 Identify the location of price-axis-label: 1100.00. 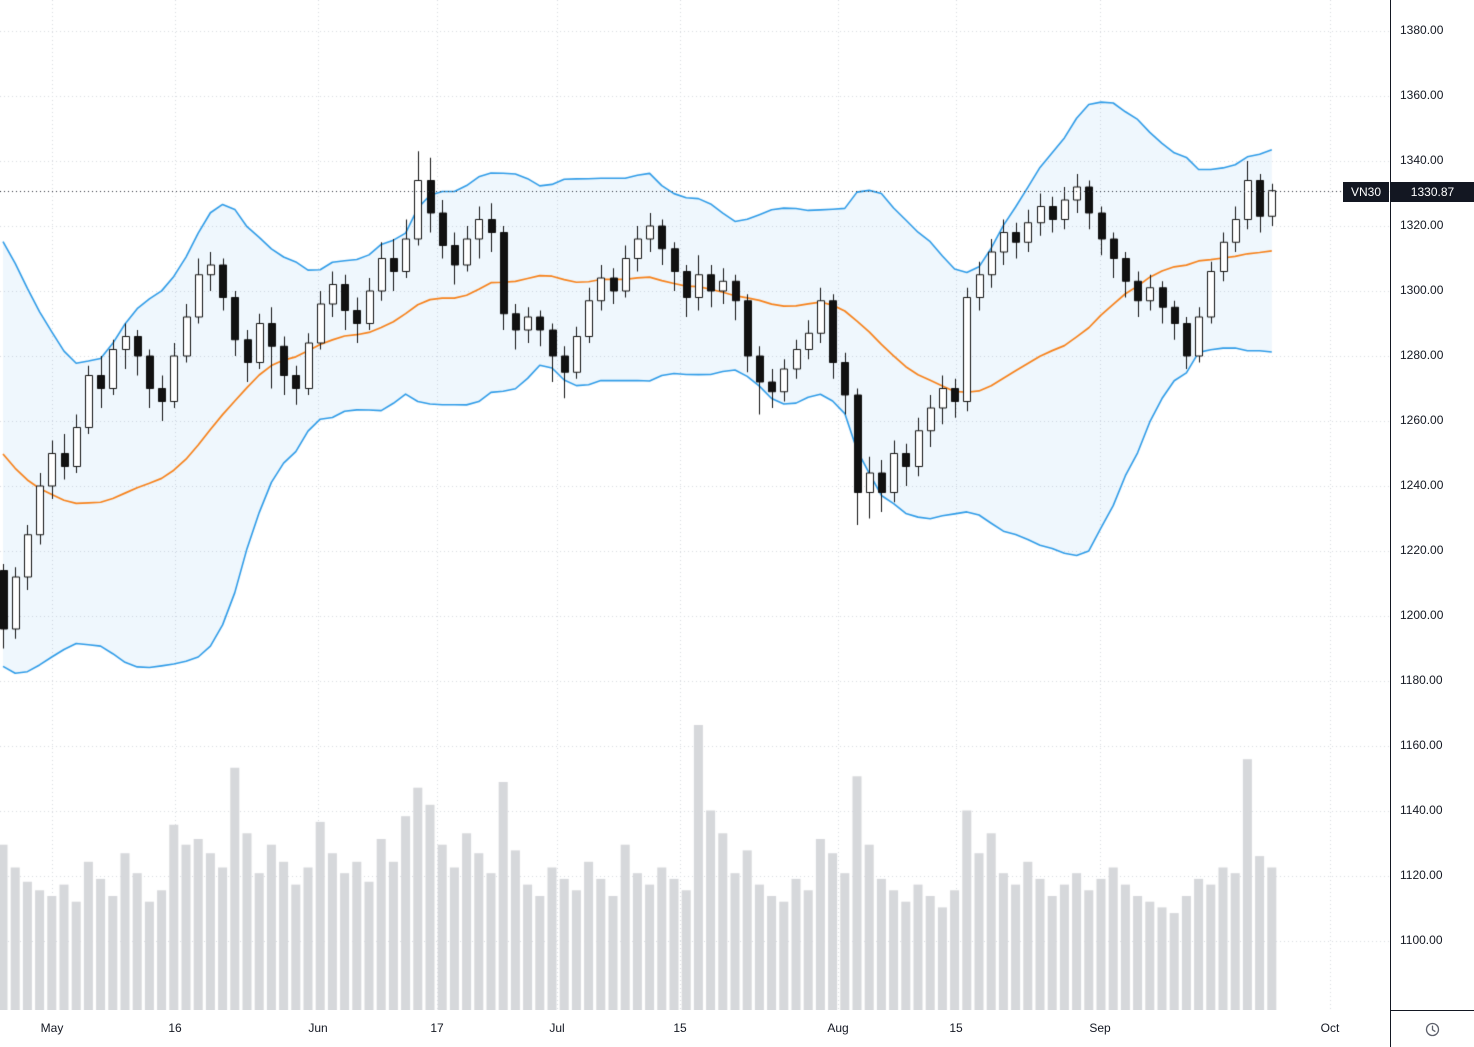
(1421, 940).